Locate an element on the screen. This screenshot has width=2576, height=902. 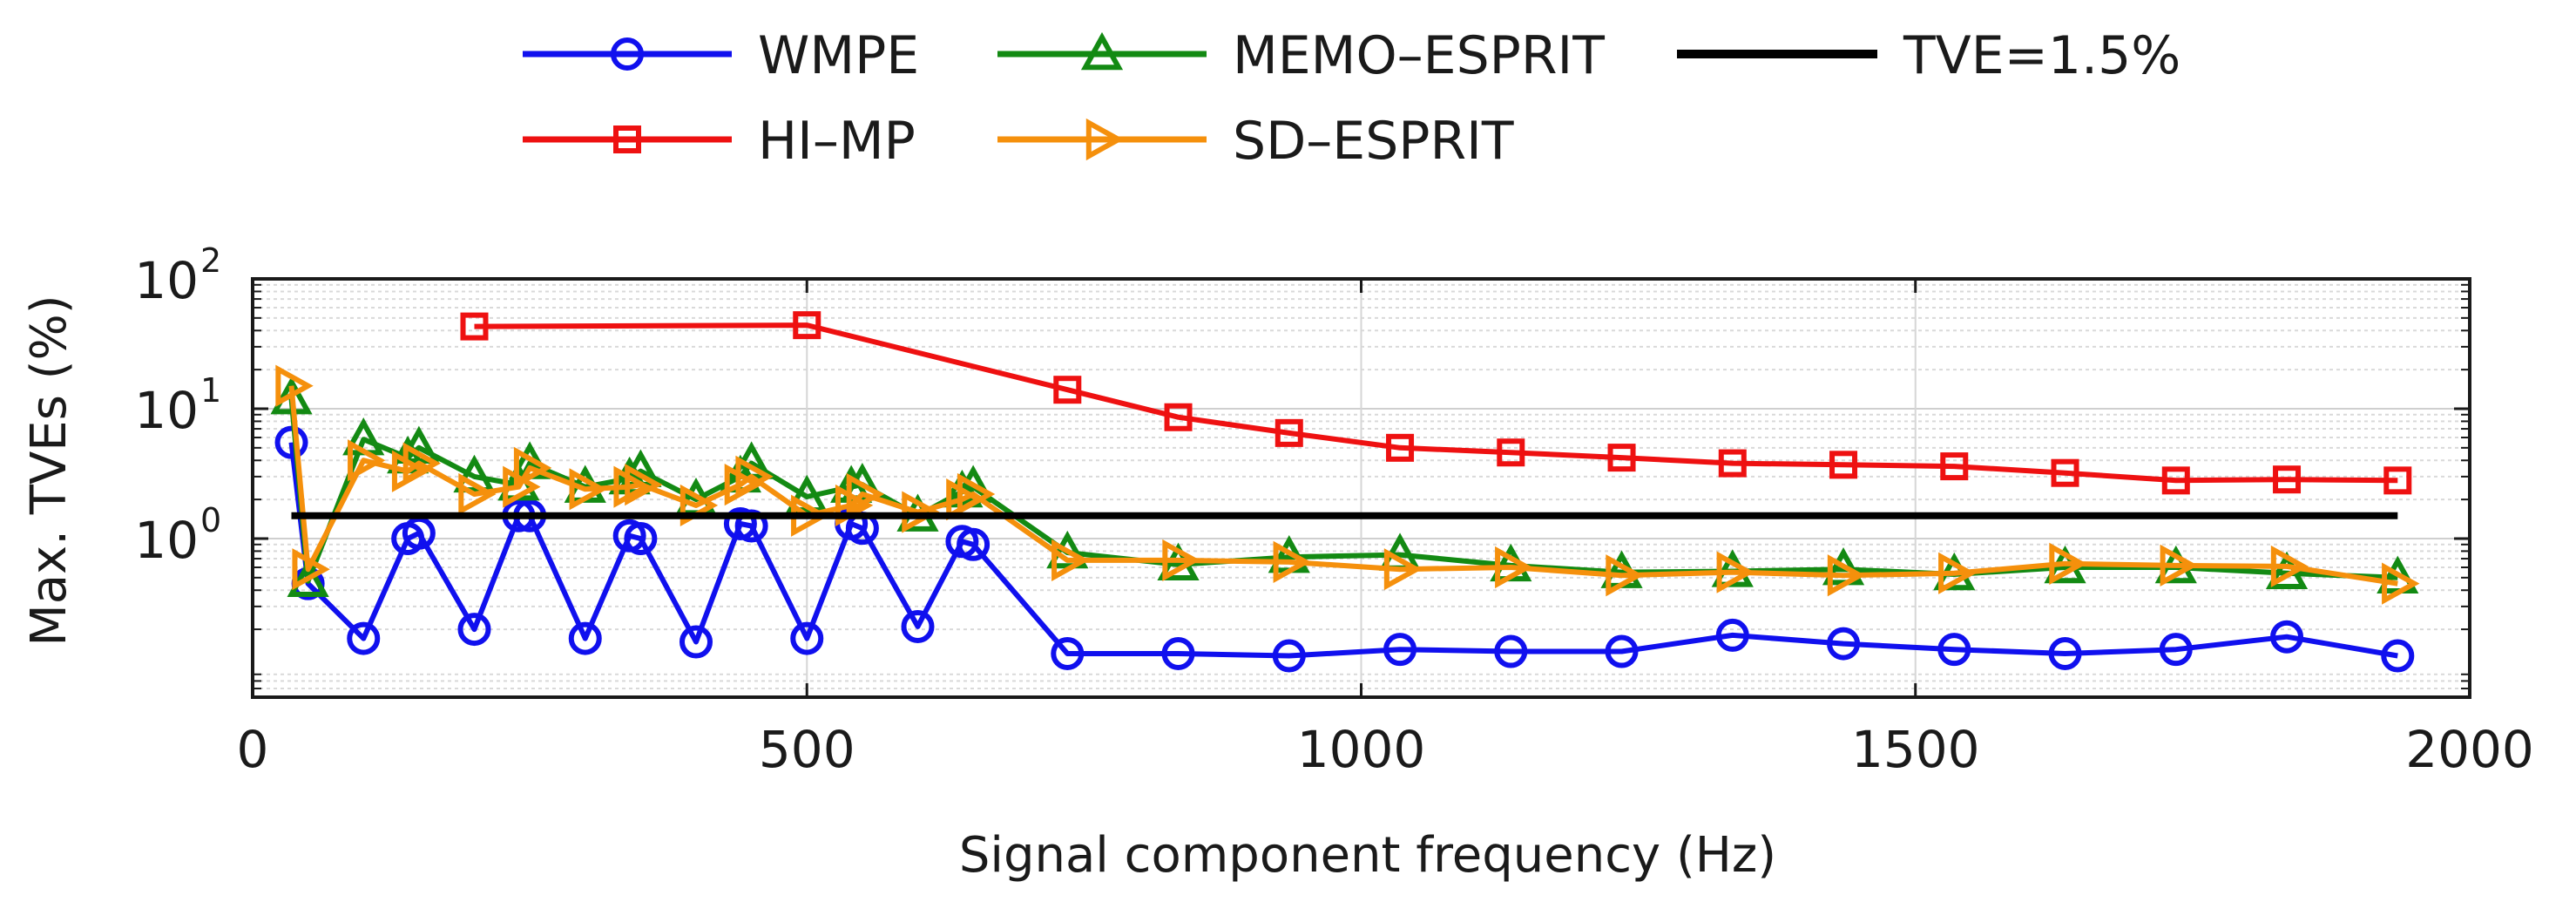
x-tick-label: 0 is located at coordinates (253, 749).